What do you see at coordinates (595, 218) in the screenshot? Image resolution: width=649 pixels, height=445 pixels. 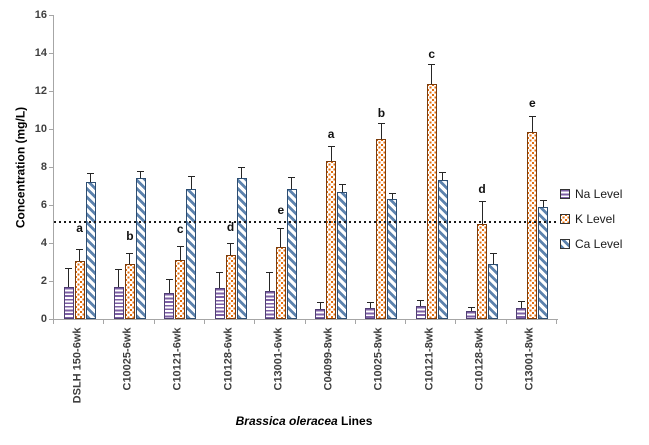 I see `legend-label-k: K Level` at bounding box center [595, 218].